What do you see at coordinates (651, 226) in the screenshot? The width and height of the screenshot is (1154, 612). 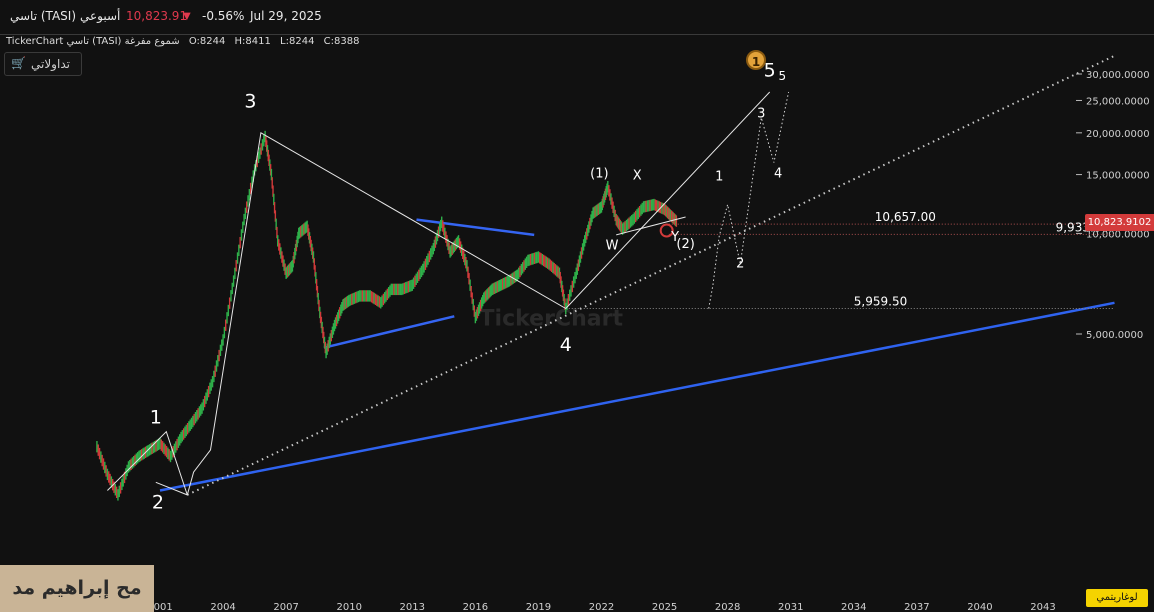 I see `sub-wave-line` at bounding box center [651, 226].